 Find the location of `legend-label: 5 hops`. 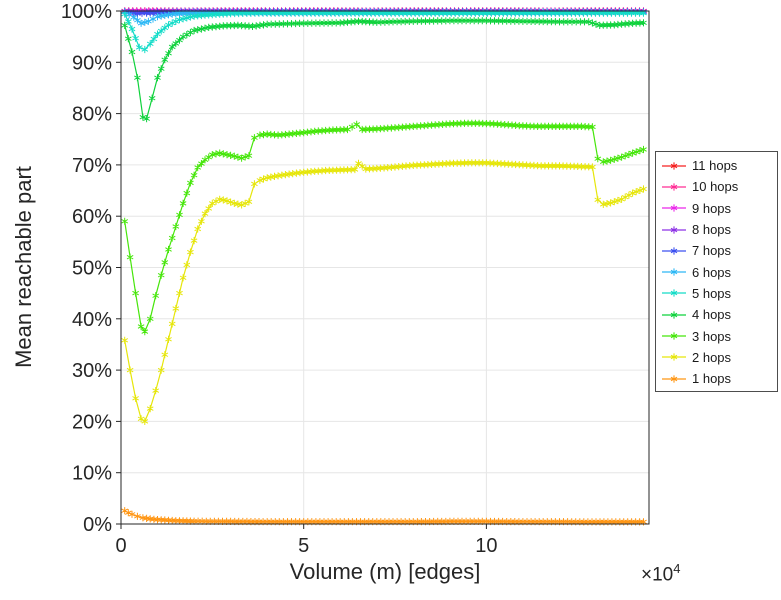

legend-label: 5 hops is located at coordinates (712, 293).